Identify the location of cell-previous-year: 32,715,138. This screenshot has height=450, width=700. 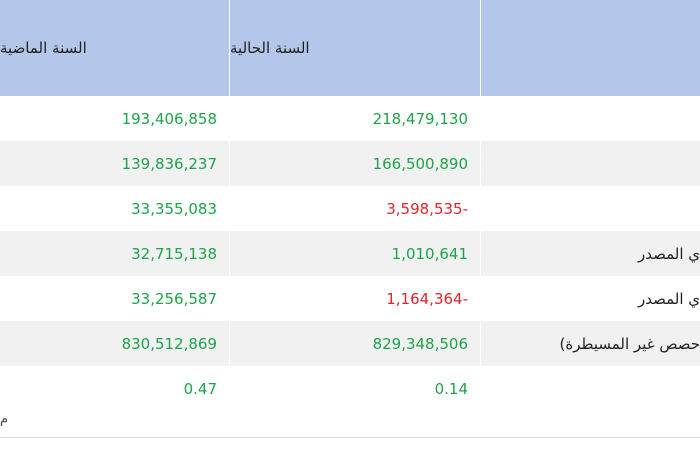
(174, 253).